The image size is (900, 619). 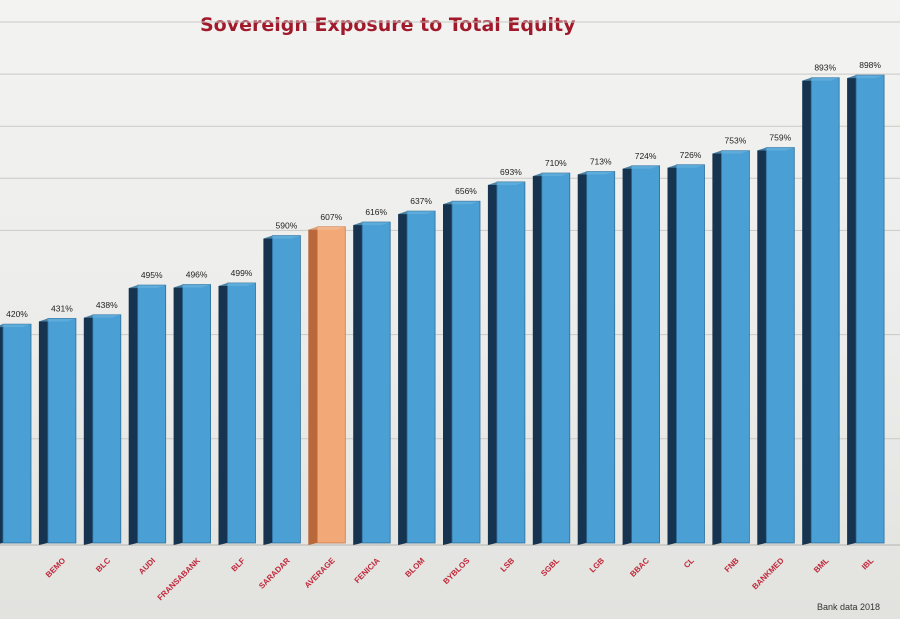 I want to click on category-label: FNB, so click(x=732, y=565).